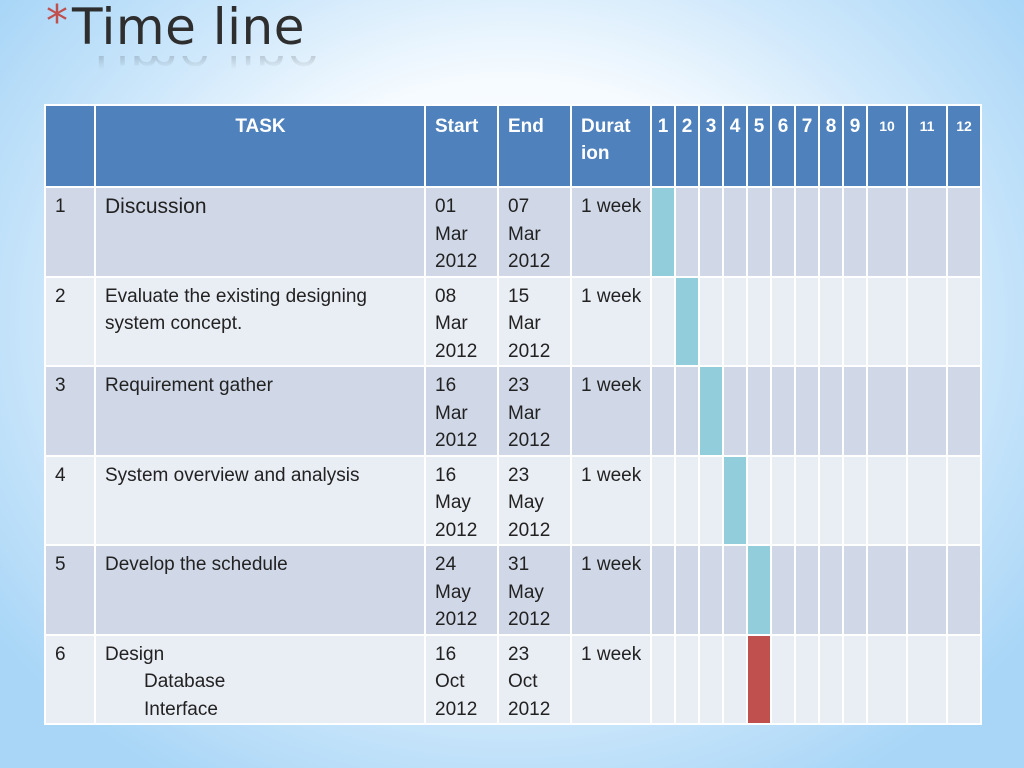  What do you see at coordinates (135, 654) in the screenshot?
I see `task-title: Design` at bounding box center [135, 654].